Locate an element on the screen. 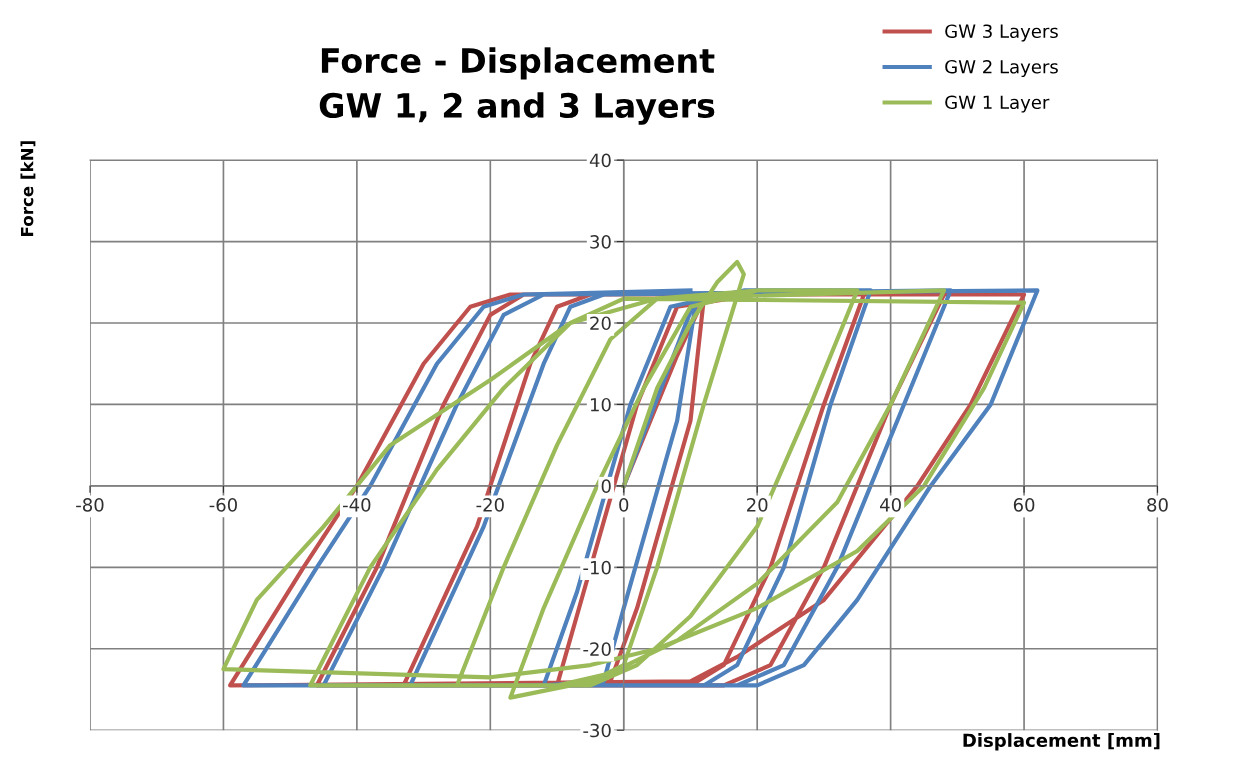  y-tick-label: 20 is located at coordinates (600, 323).